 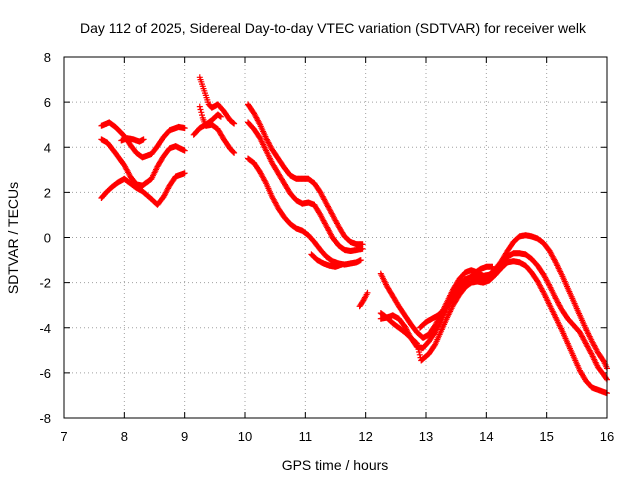 What do you see at coordinates (124, 436) in the screenshot?
I see `x-tick-label: 8` at bounding box center [124, 436].